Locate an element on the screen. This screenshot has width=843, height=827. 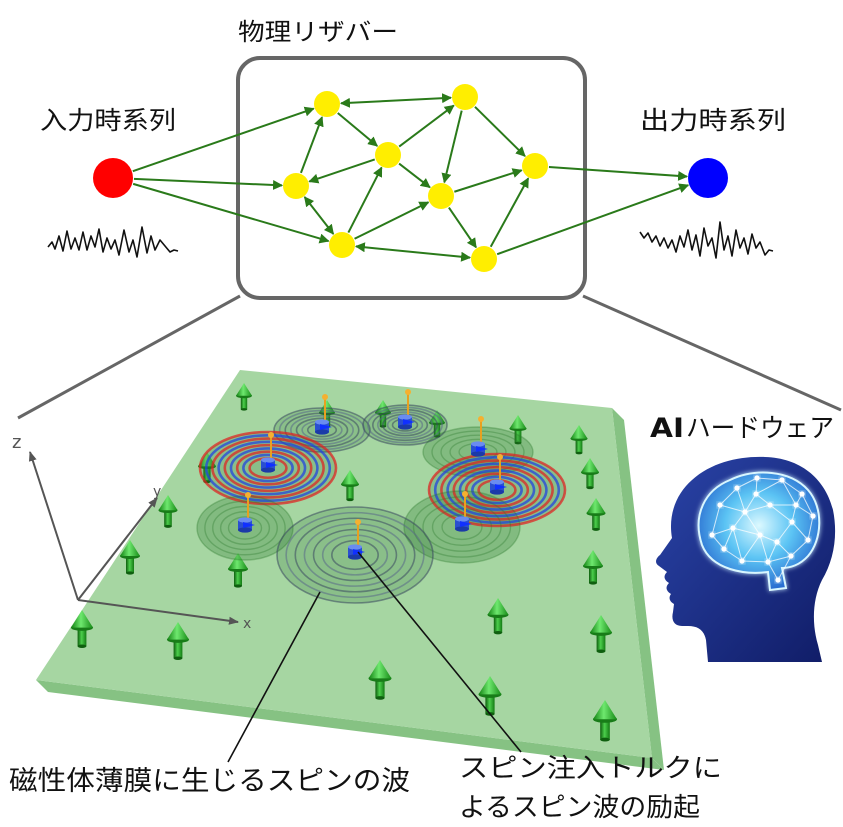
ai-hardware-head-icon is located at coordinates (746, 559).